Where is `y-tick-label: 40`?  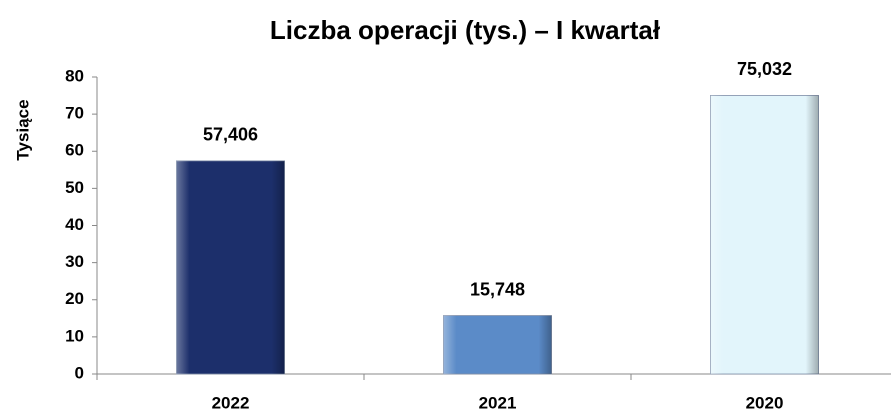 y-tick-label: 40 is located at coordinates (74, 224).